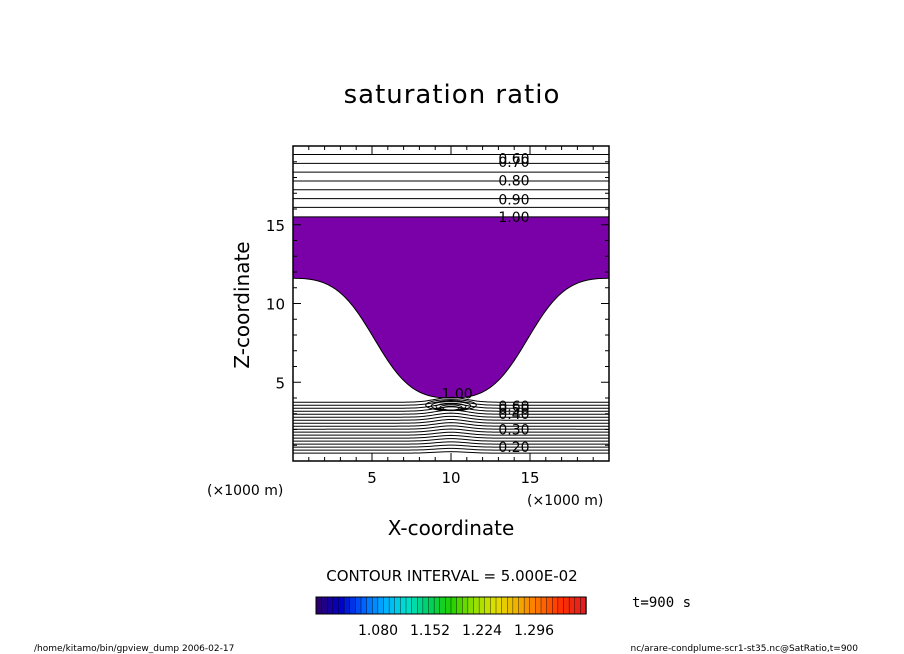  Describe the element at coordinates (280, 383) in the screenshot. I see `y-tick-label: 5` at that location.